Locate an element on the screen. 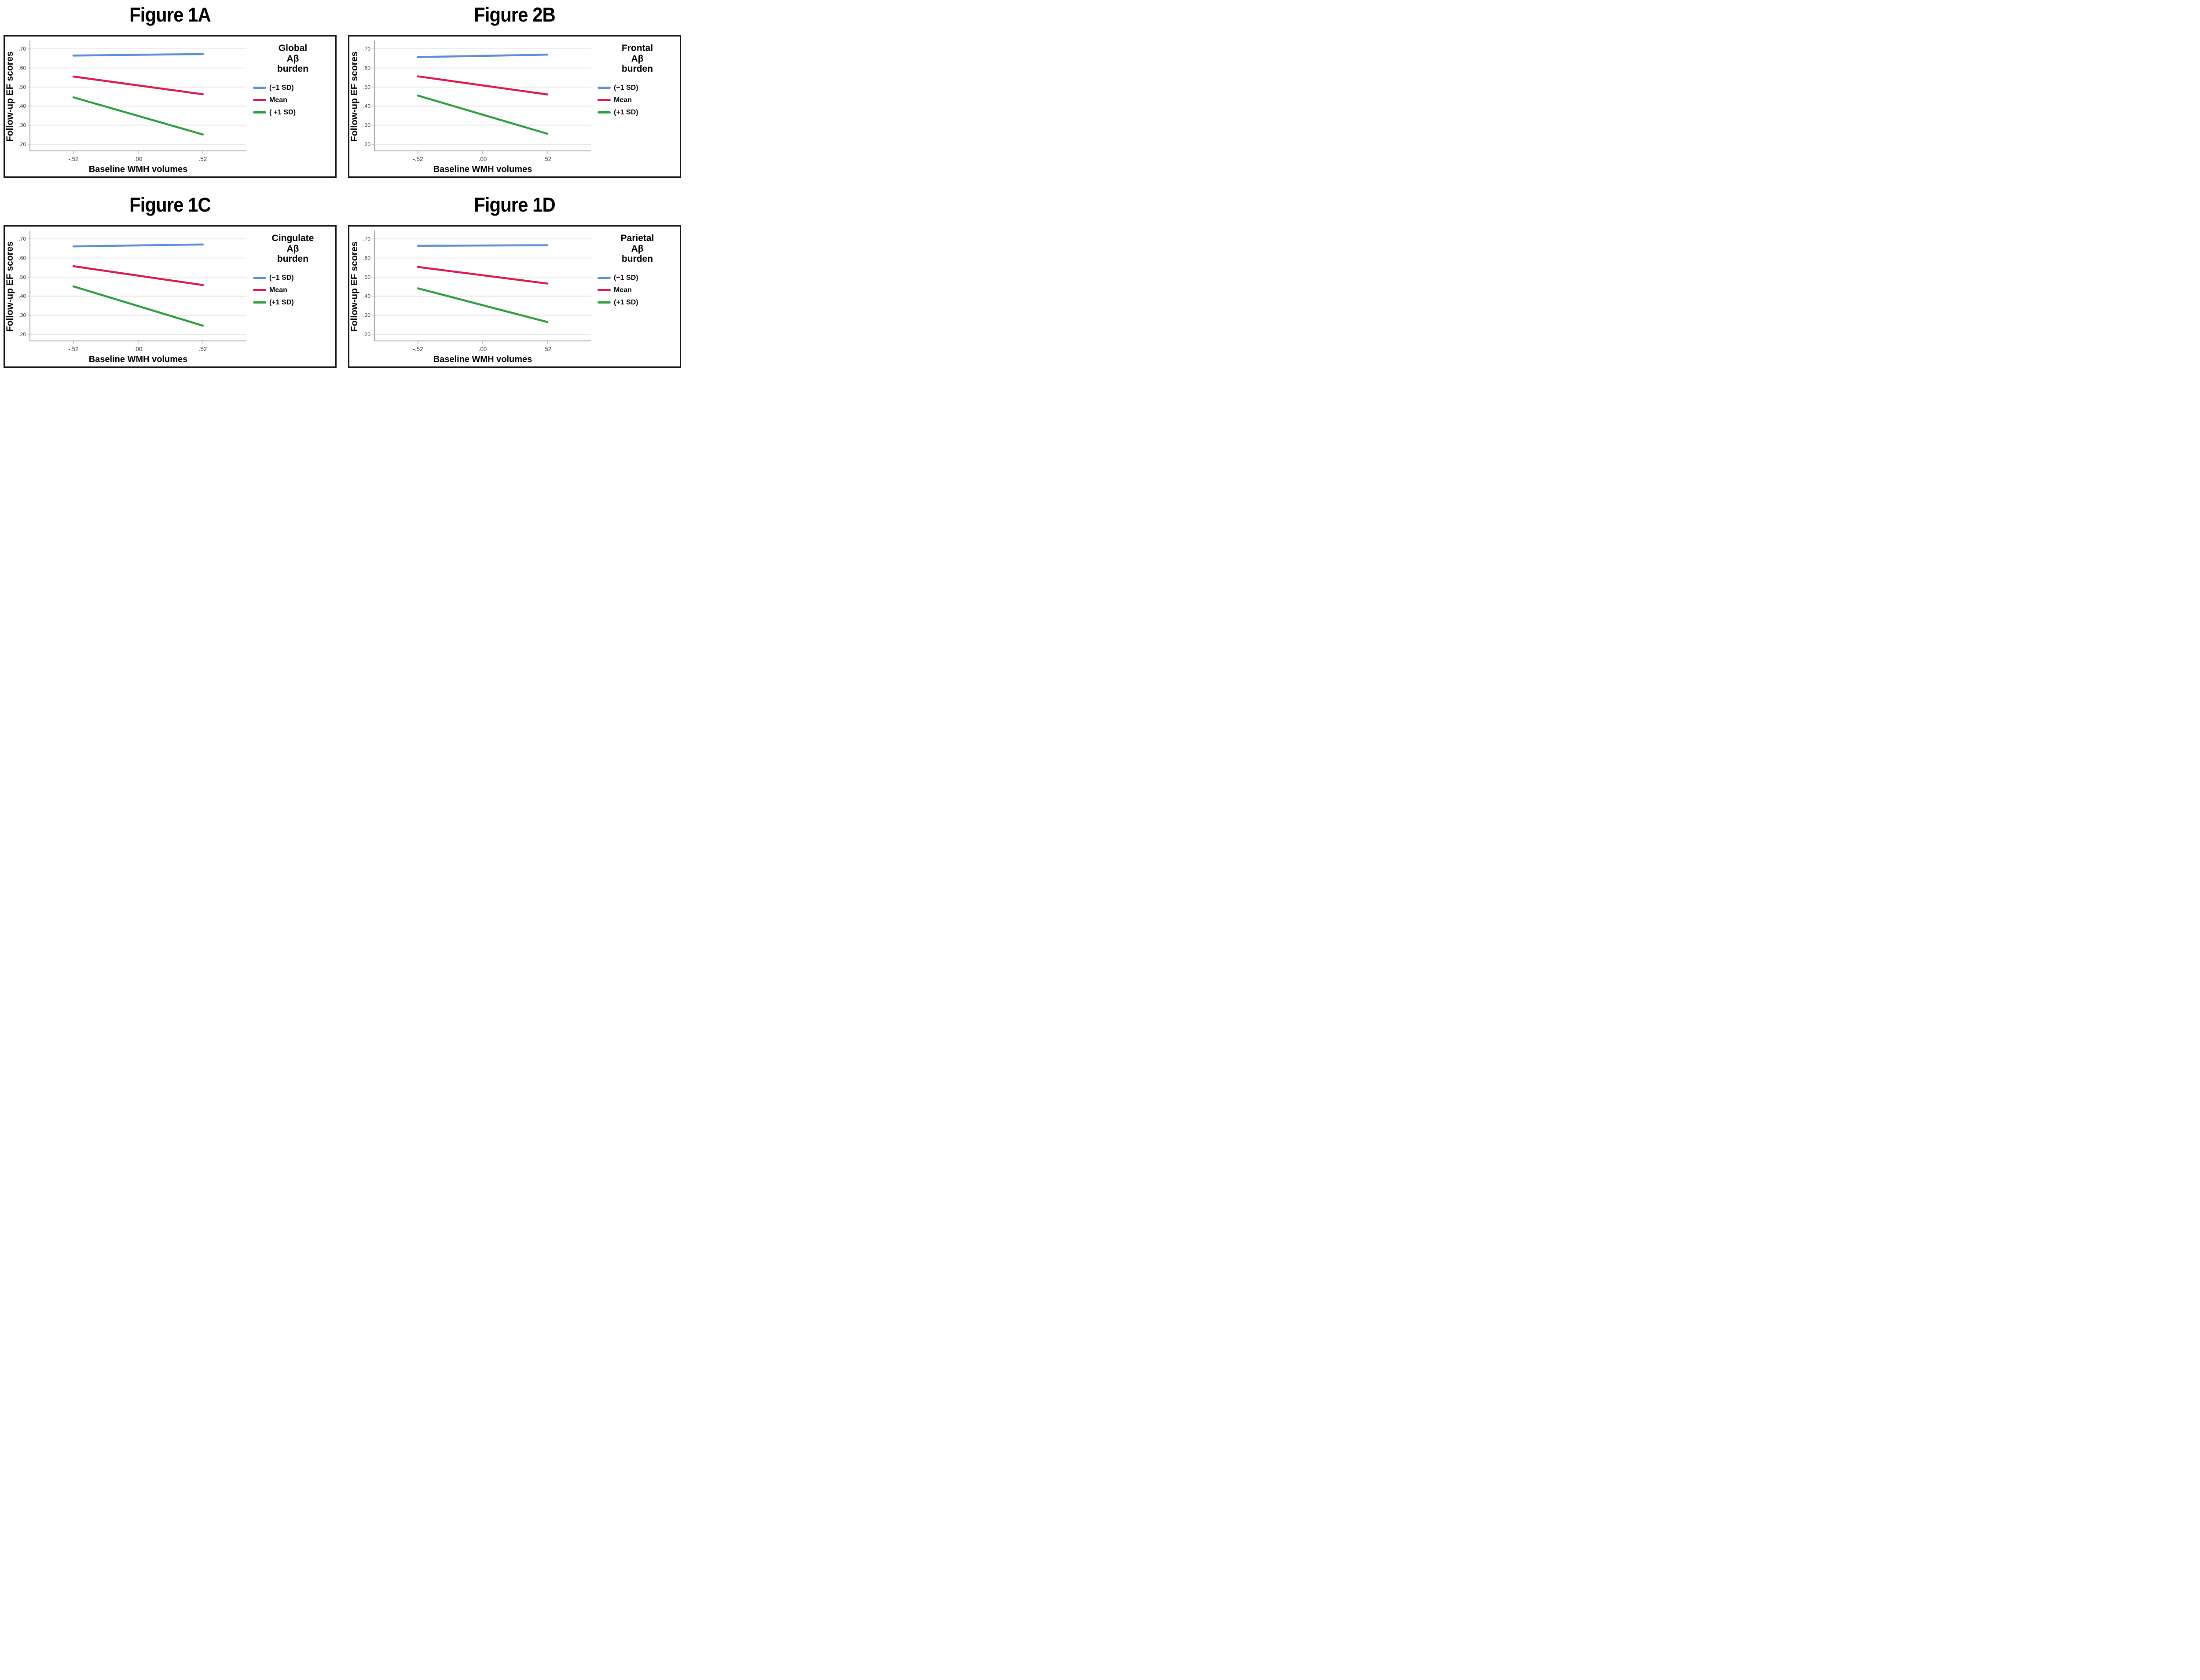  legend-title: Parietal Aβ burden is located at coordinates (638, 249).